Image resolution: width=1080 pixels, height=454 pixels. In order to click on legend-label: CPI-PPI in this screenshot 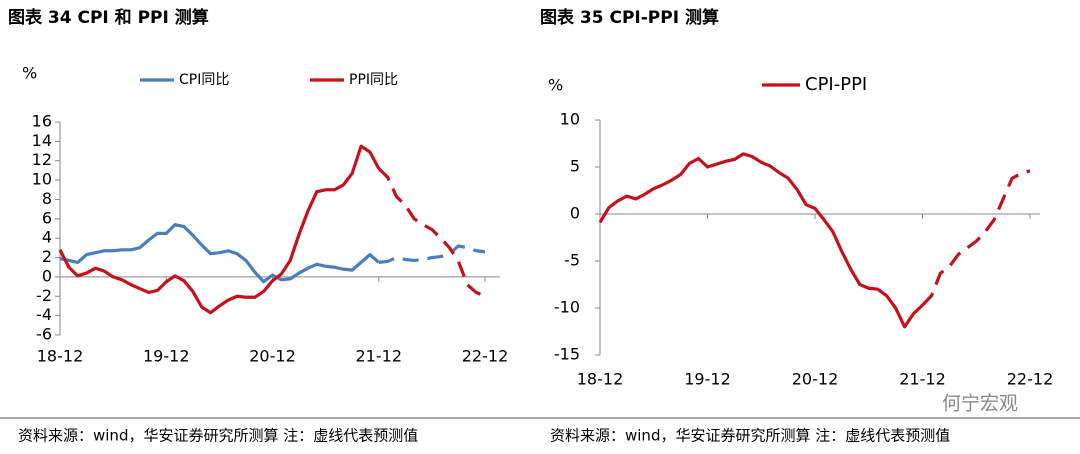, I will do `click(836, 84)`.